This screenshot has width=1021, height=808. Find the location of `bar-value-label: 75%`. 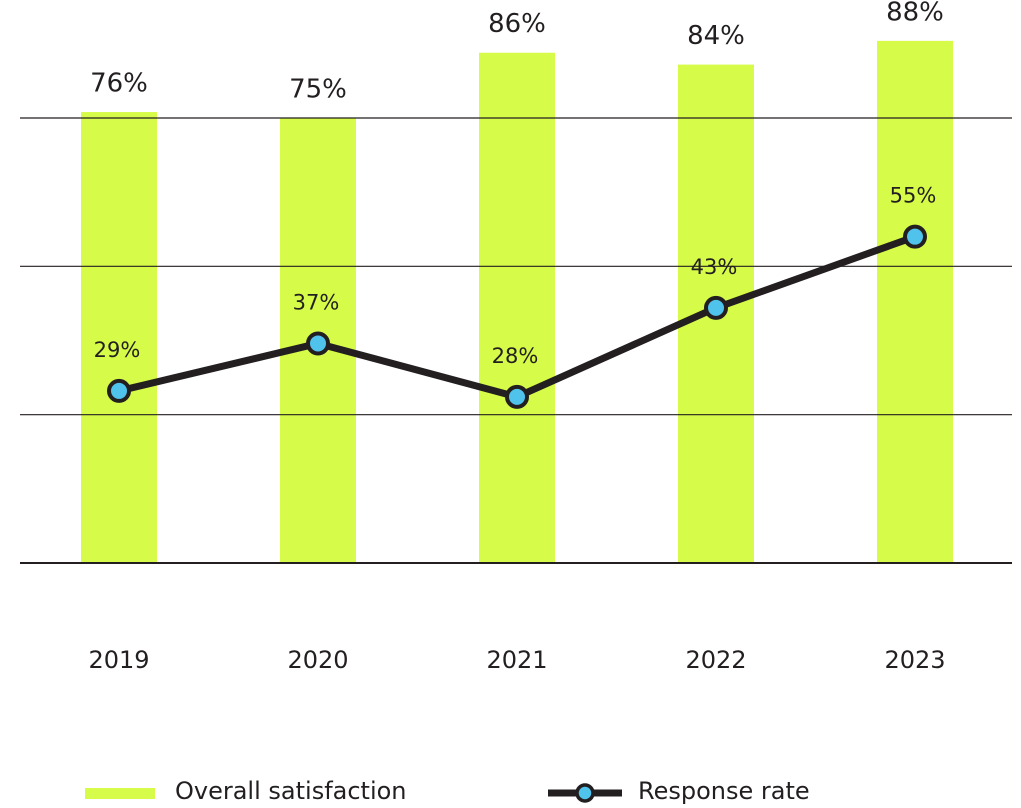

bar-value-label: 75% is located at coordinates (318, 90).